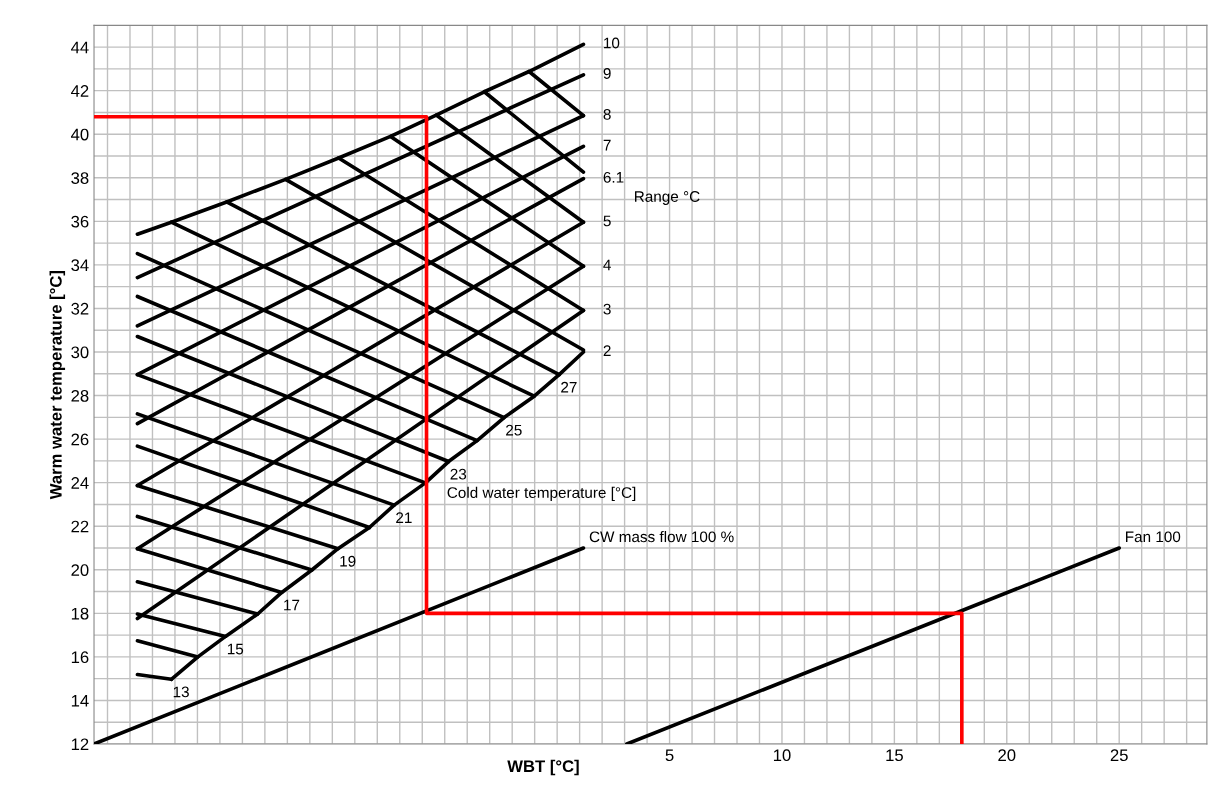  I want to click on series-label: 23, so click(458, 474).